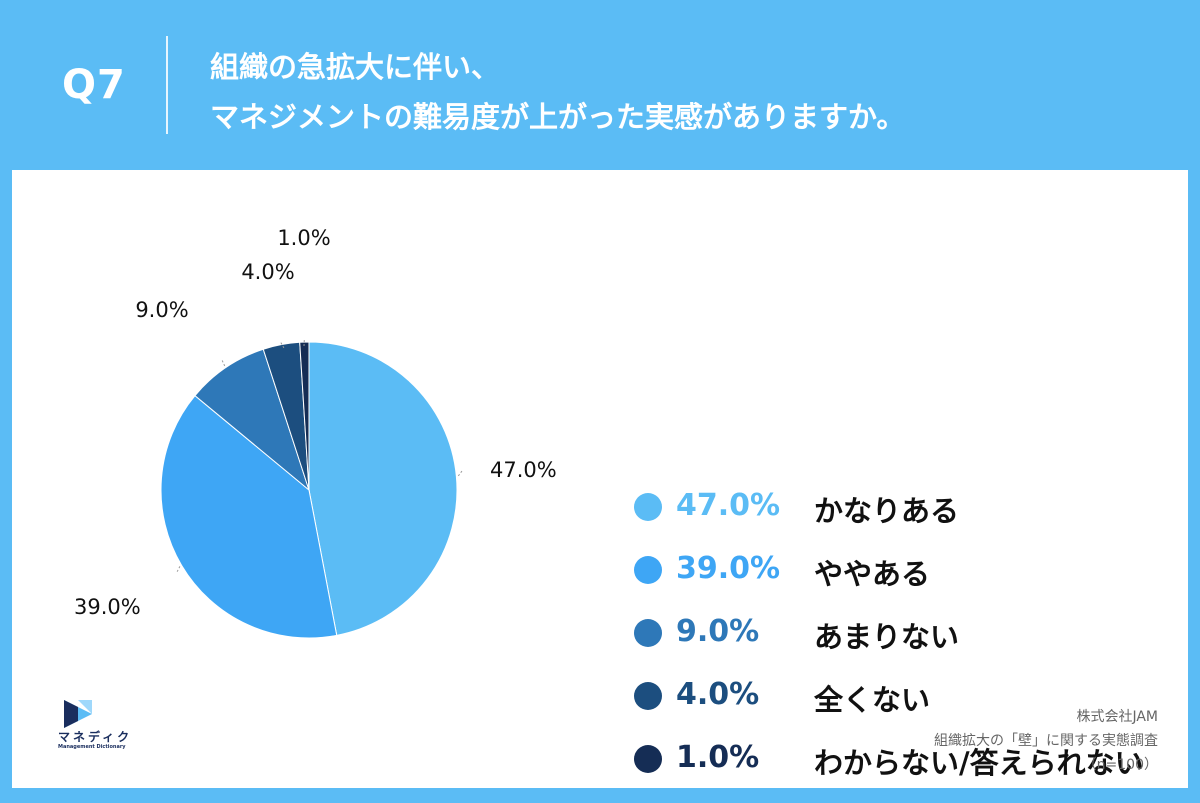 This screenshot has height=803, width=1200. I want to click on slice-value-label: 4.0%, so click(267, 272).